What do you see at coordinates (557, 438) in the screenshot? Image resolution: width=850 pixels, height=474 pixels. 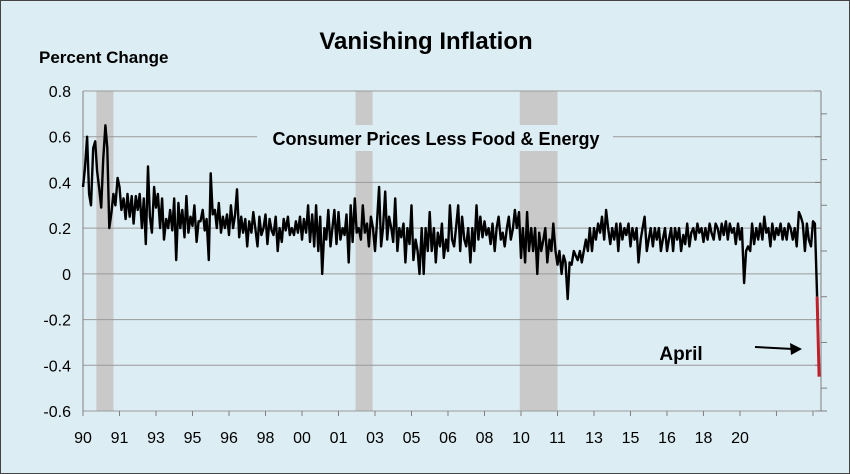 I see `x-tick-label: 11` at bounding box center [557, 438].